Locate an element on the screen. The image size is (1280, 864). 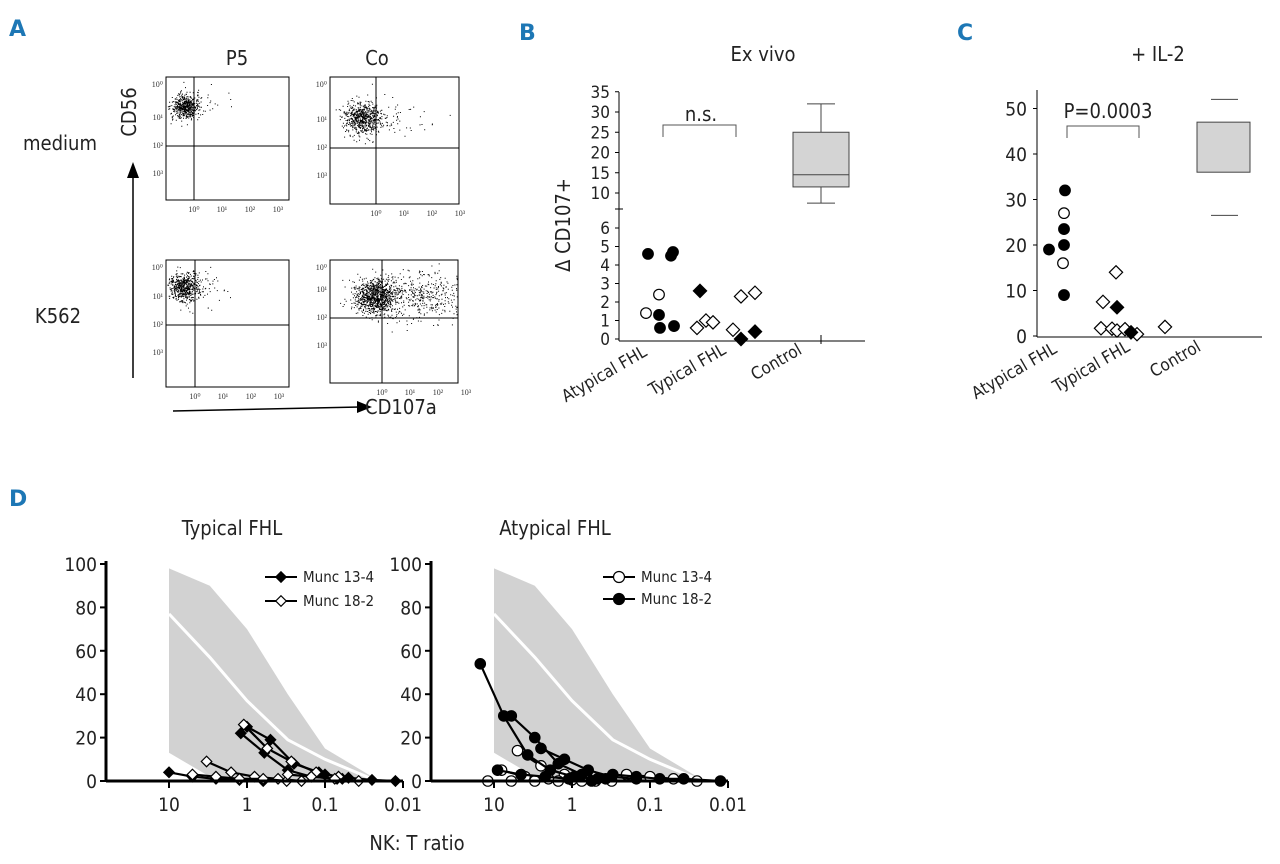
y-tick-label: 30 is located at coordinates (600, 113).